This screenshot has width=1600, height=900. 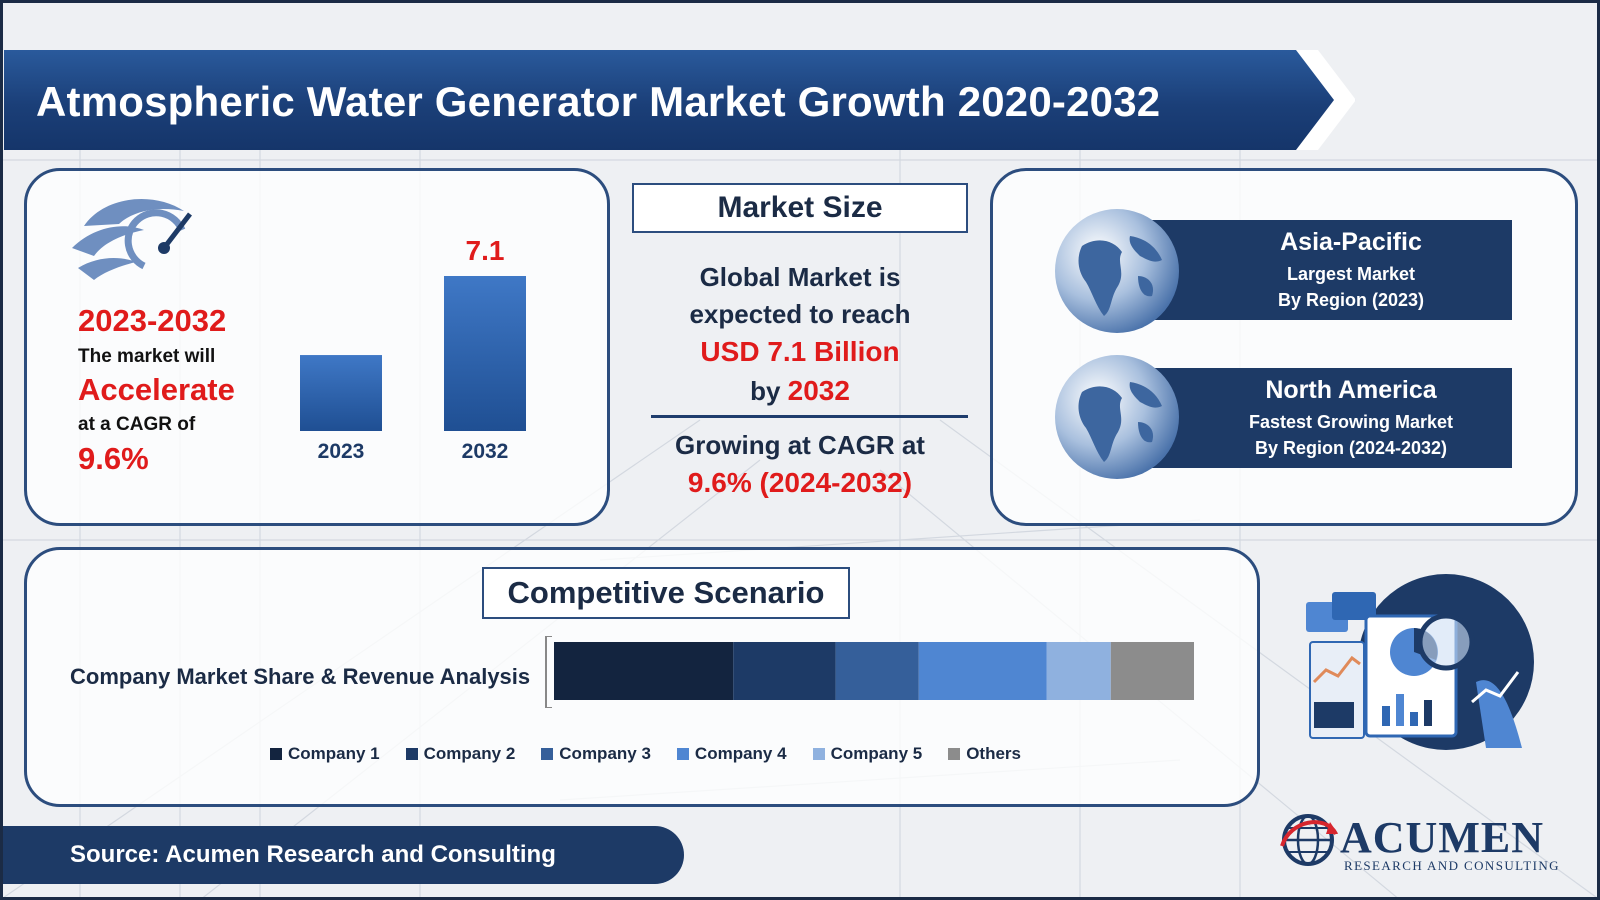 I want to click on analytics-illustration-icon, so click(x=1420, y=662).